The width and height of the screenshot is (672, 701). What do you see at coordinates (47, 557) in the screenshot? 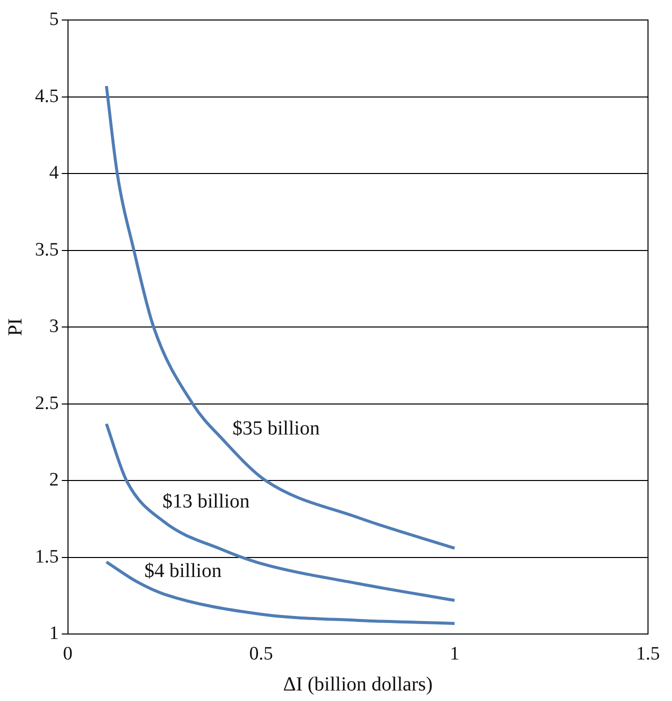
I see `y-tick-label: 1.5` at bounding box center [47, 557].